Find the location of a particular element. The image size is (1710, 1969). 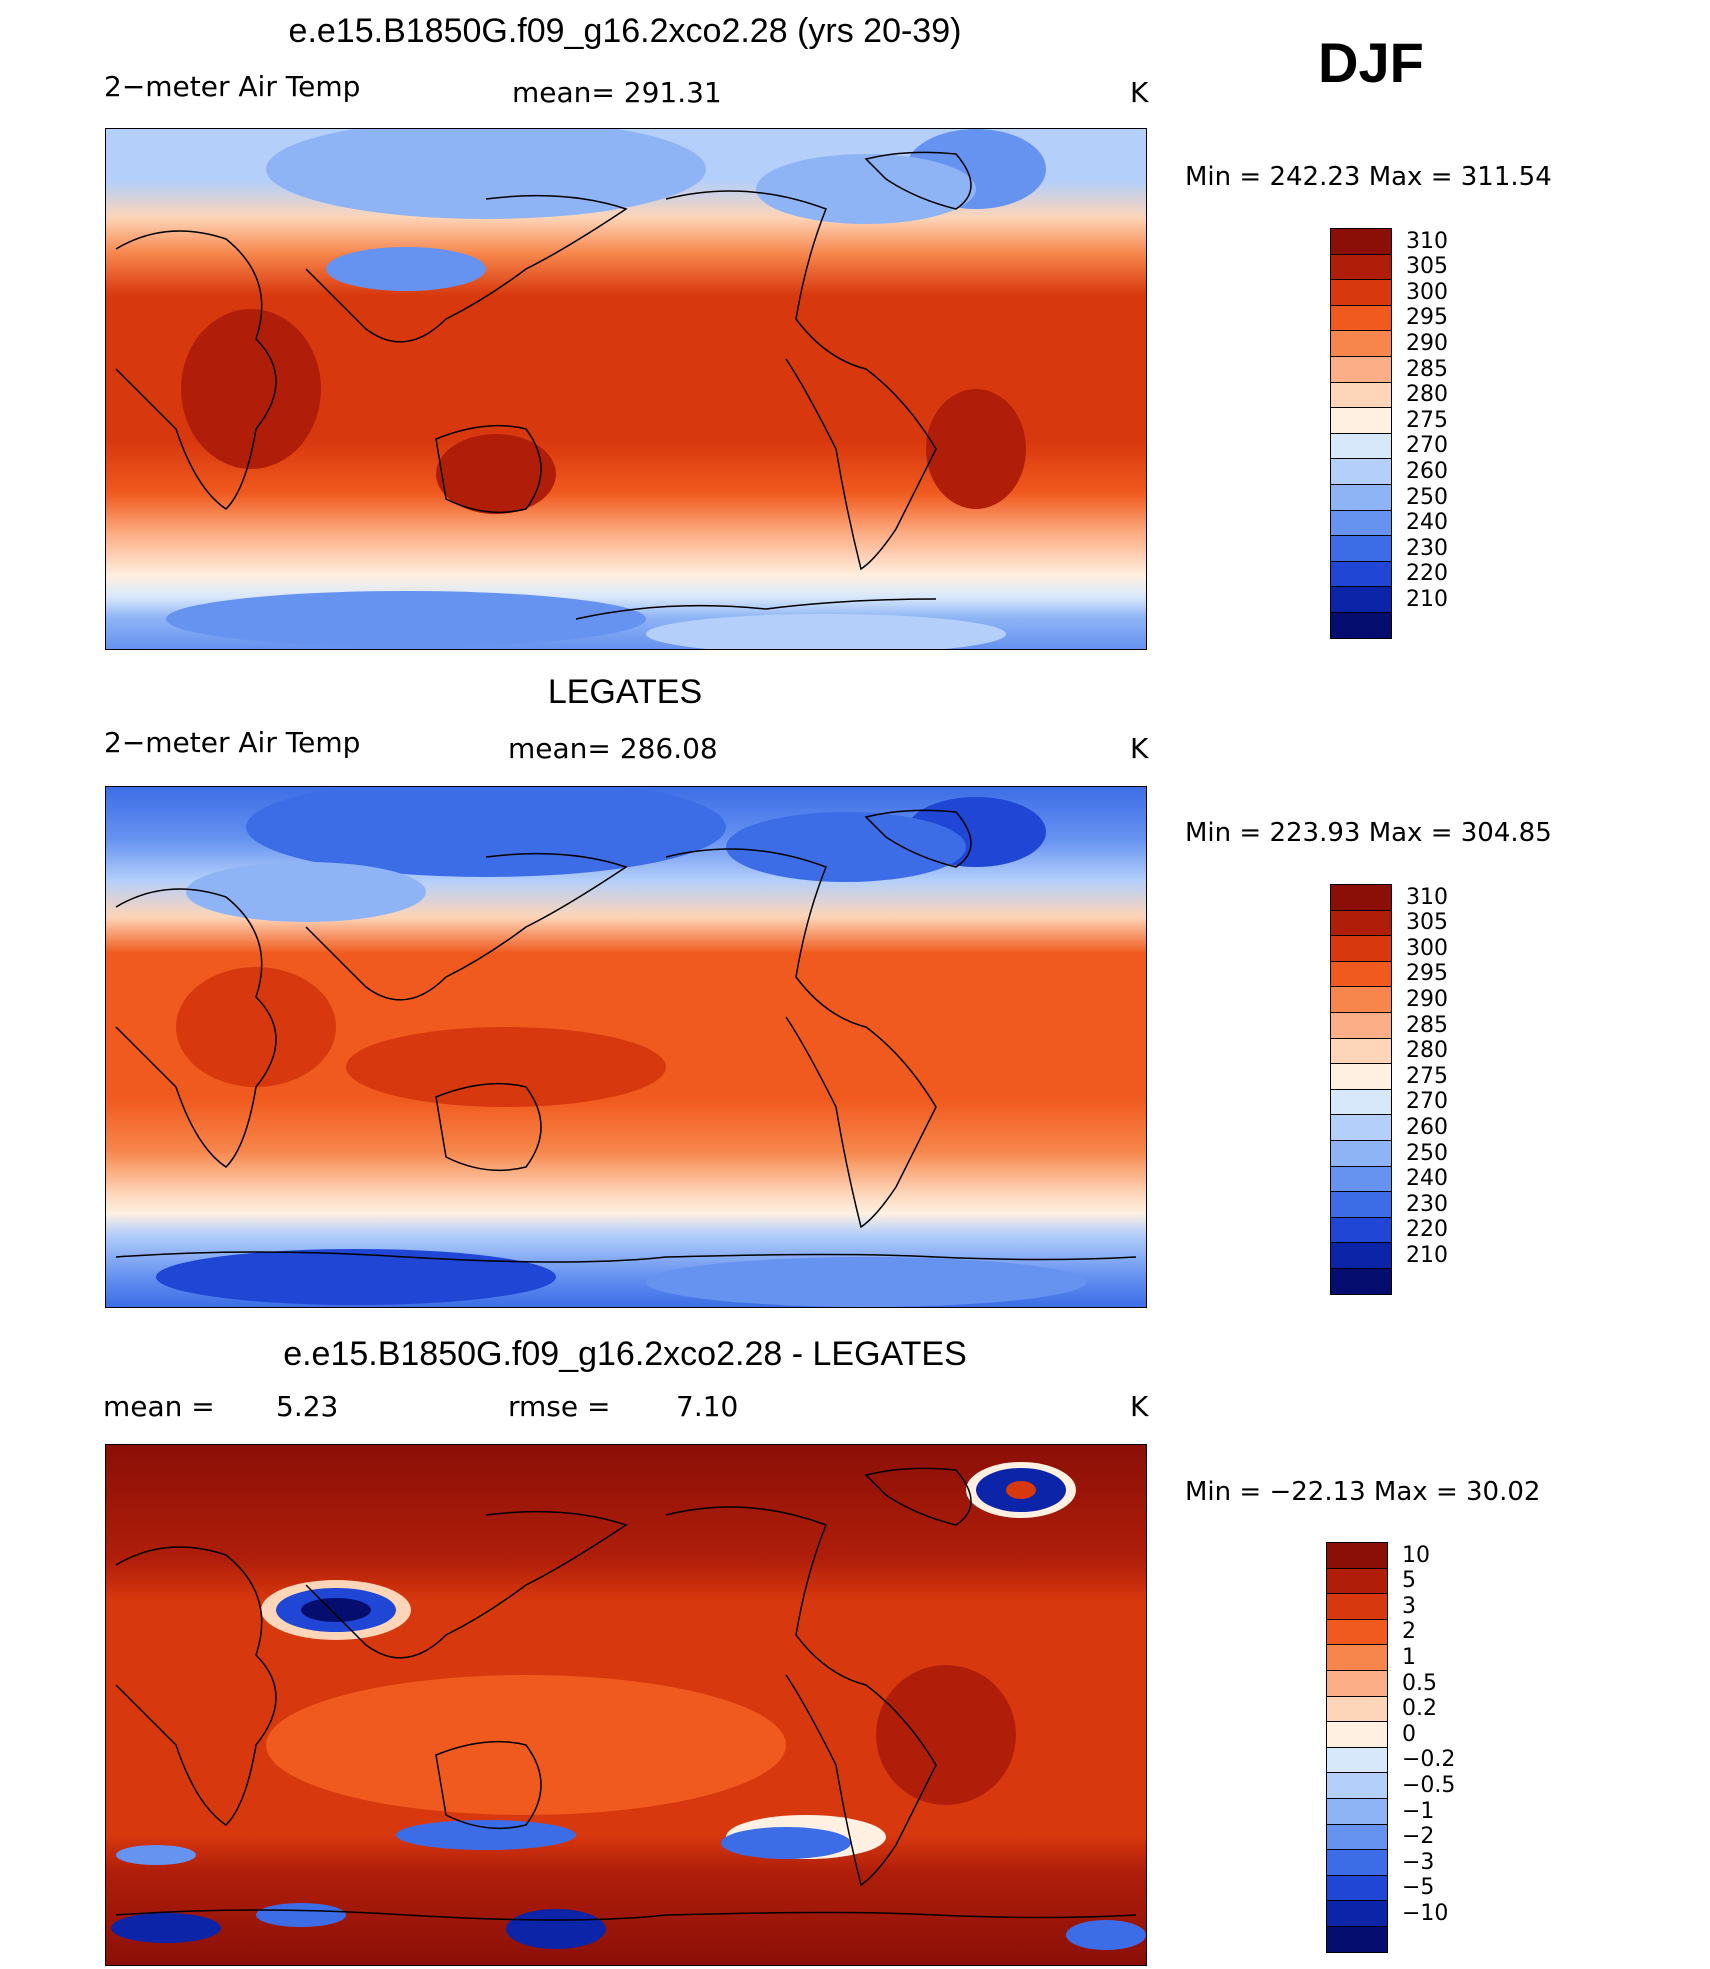

colorbar-label: 275 is located at coordinates (1427, 1076).